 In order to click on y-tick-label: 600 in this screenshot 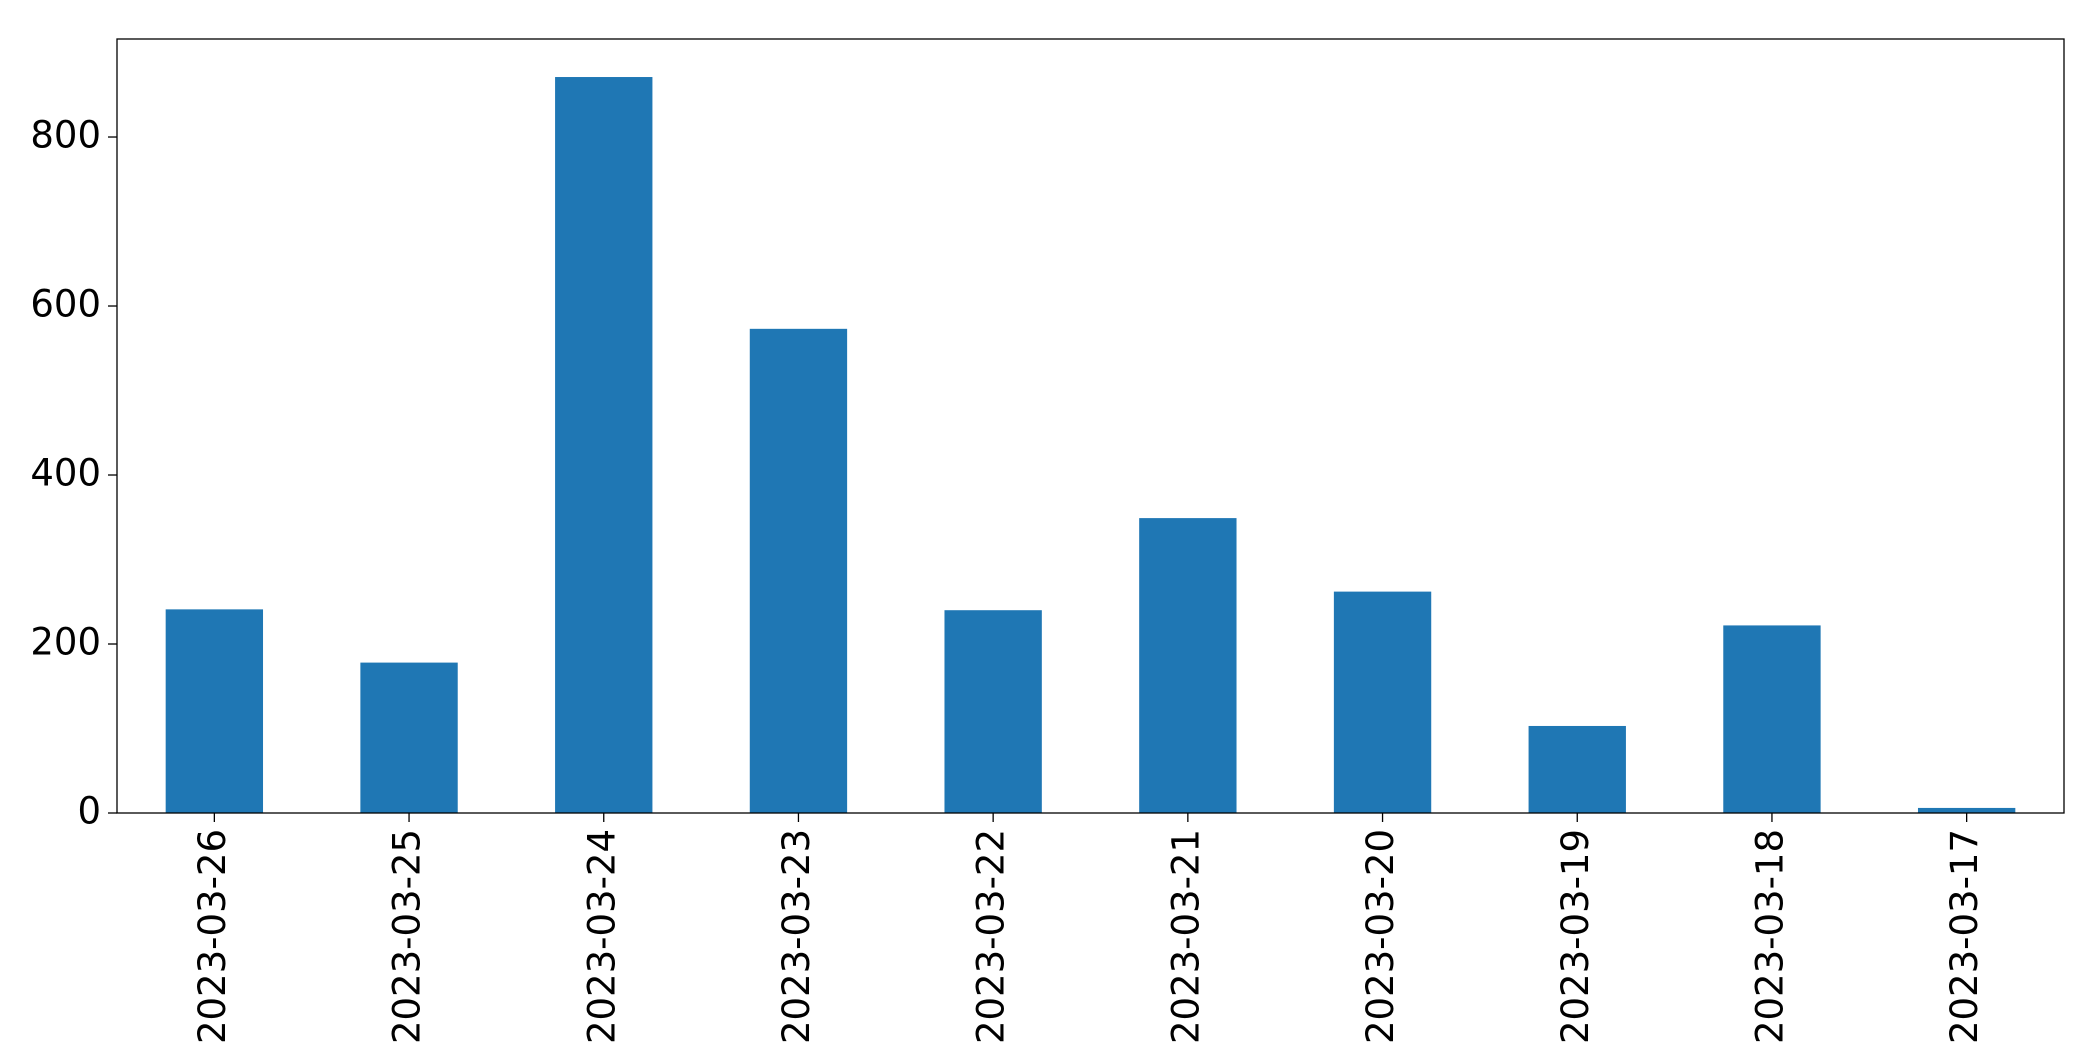, I will do `click(65, 304)`.